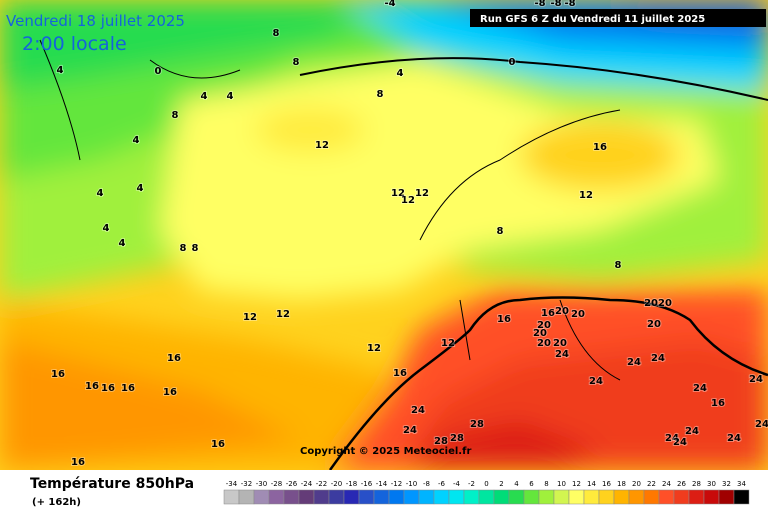 Image resolution: width=768 pixels, height=512 pixels. What do you see at coordinates (666, 484) in the screenshot?
I see `legend-label: 24` at bounding box center [666, 484].